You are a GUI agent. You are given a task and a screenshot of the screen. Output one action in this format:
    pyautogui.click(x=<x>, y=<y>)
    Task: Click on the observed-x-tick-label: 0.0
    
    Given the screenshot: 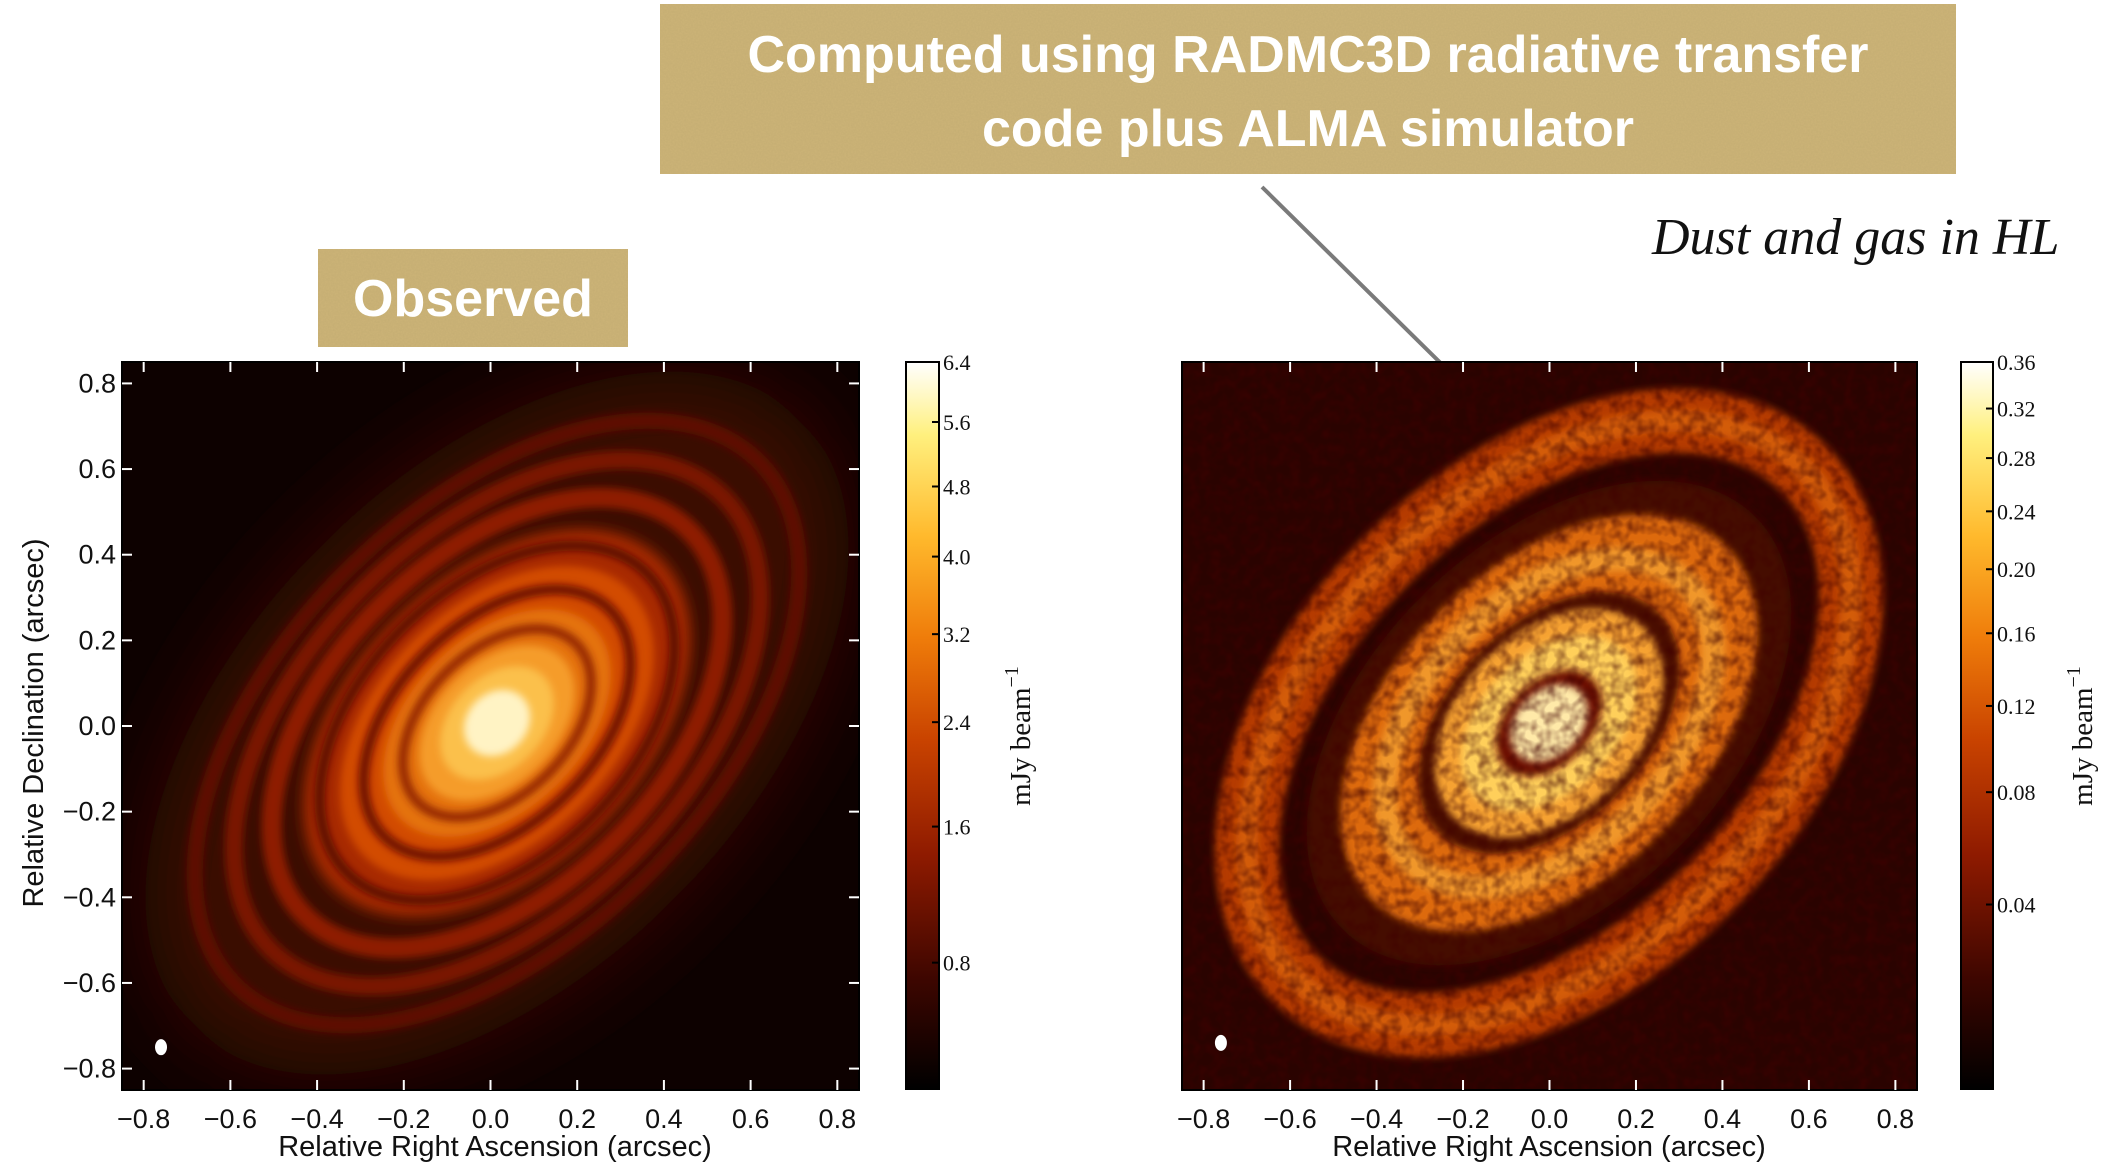 What is the action you would take?
    pyautogui.click(x=491, y=1119)
    